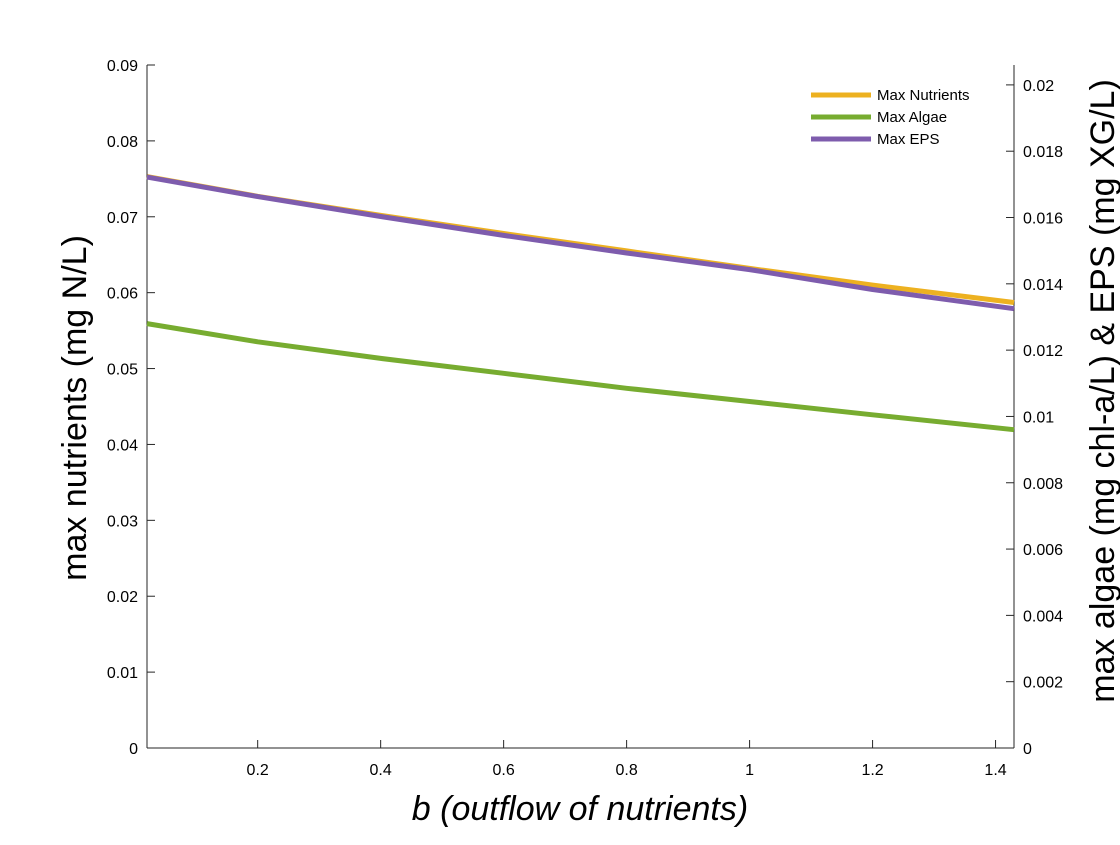 The width and height of the screenshot is (1120, 845). What do you see at coordinates (381, 770) in the screenshot?
I see `x-tick-label: 0.4` at bounding box center [381, 770].